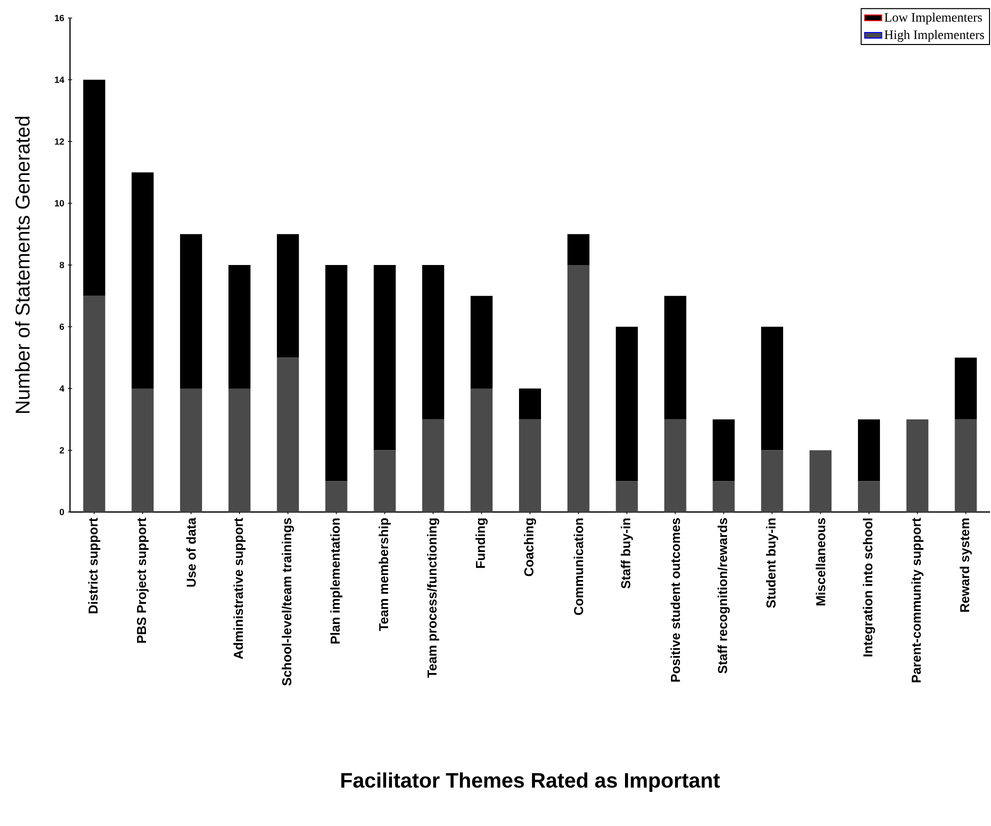  Describe the element at coordinates (384, 574) in the screenshot. I see `x-tick-label: Team membership` at that location.